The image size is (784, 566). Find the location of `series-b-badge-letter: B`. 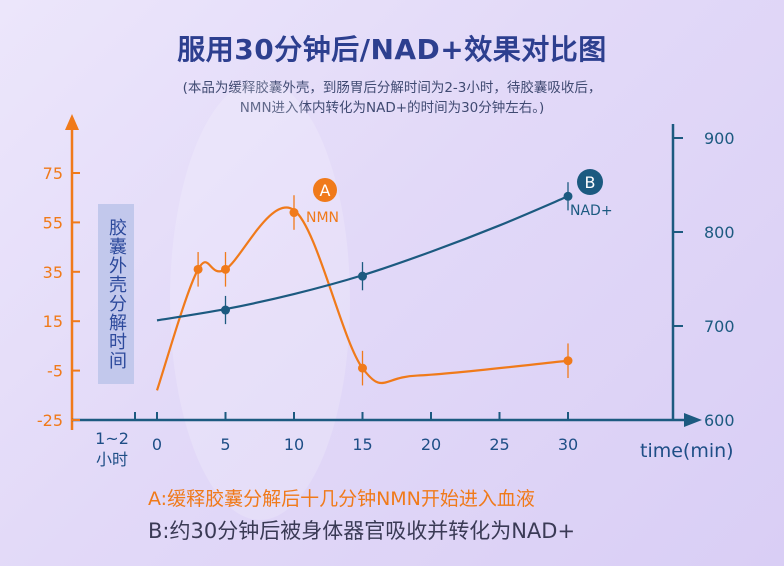

series-b-badge-letter: B is located at coordinates (590, 182).